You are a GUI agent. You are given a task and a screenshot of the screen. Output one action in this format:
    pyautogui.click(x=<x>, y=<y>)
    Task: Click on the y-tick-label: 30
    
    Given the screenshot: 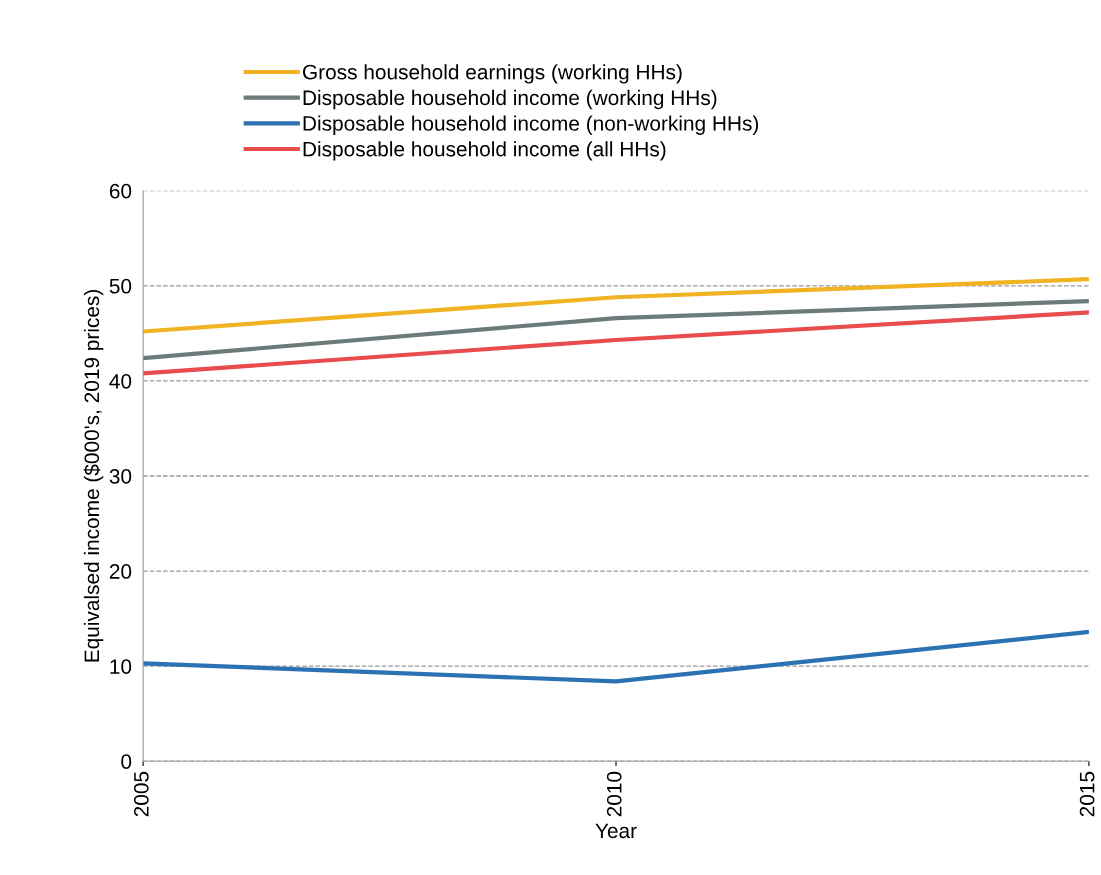 What is the action you would take?
    pyautogui.click(x=120, y=476)
    